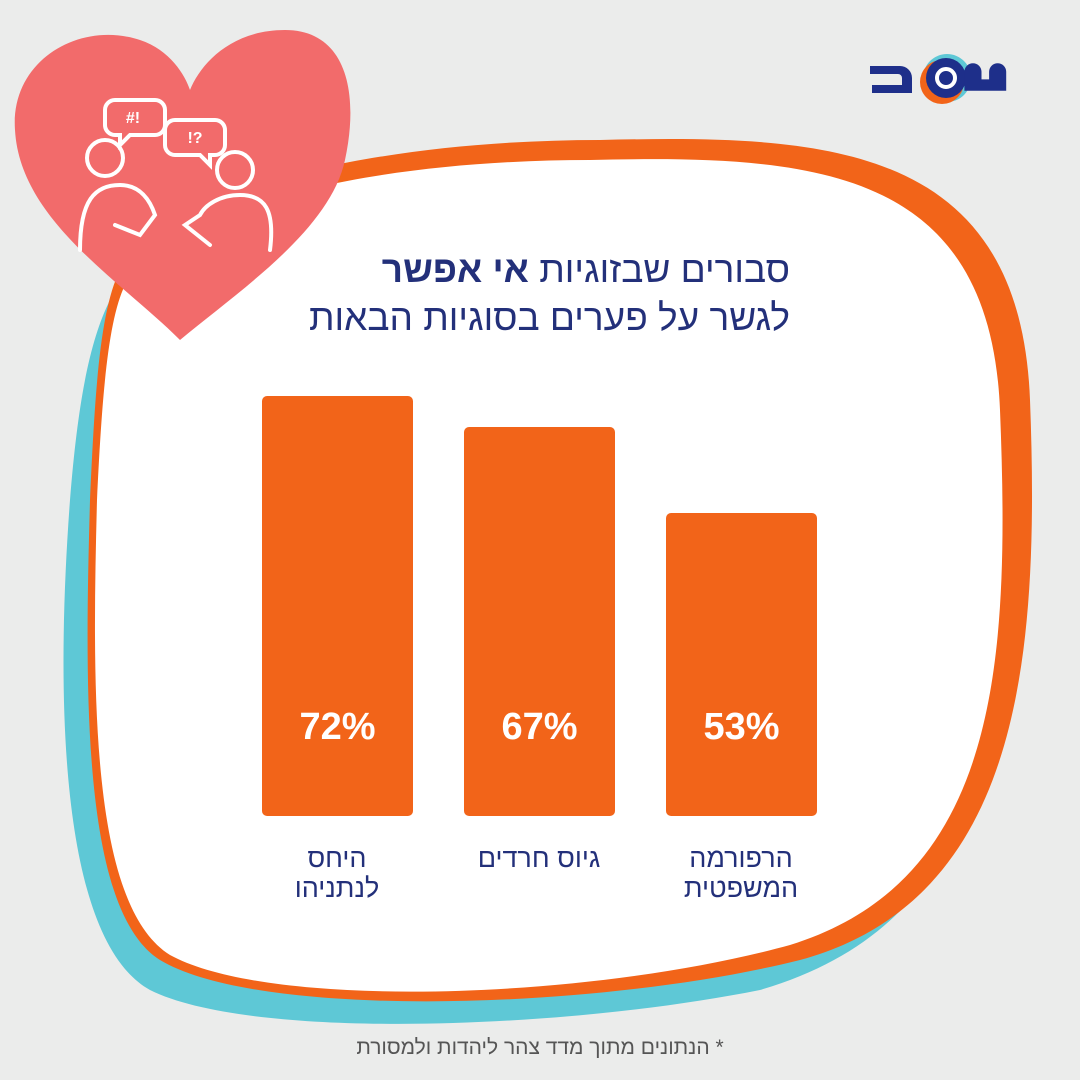 The width and height of the screenshot is (1080, 1080). Describe the element at coordinates (741, 888) in the screenshot. I see `category-label-line: המשפטית` at that location.